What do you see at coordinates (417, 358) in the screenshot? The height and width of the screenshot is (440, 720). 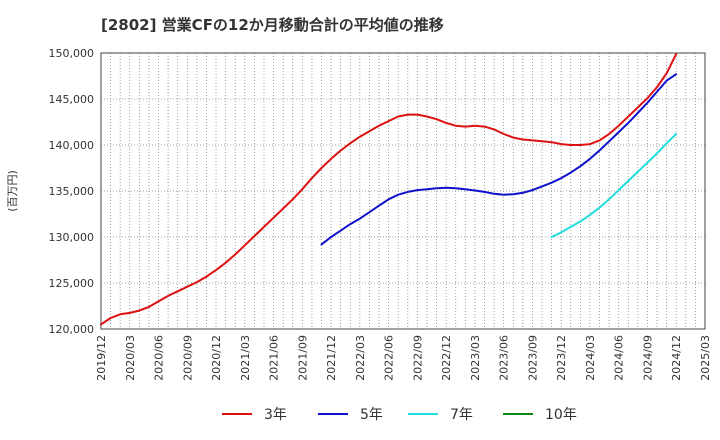 I see `x-tick-label: 2022/09` at bounding box center [417, 358].